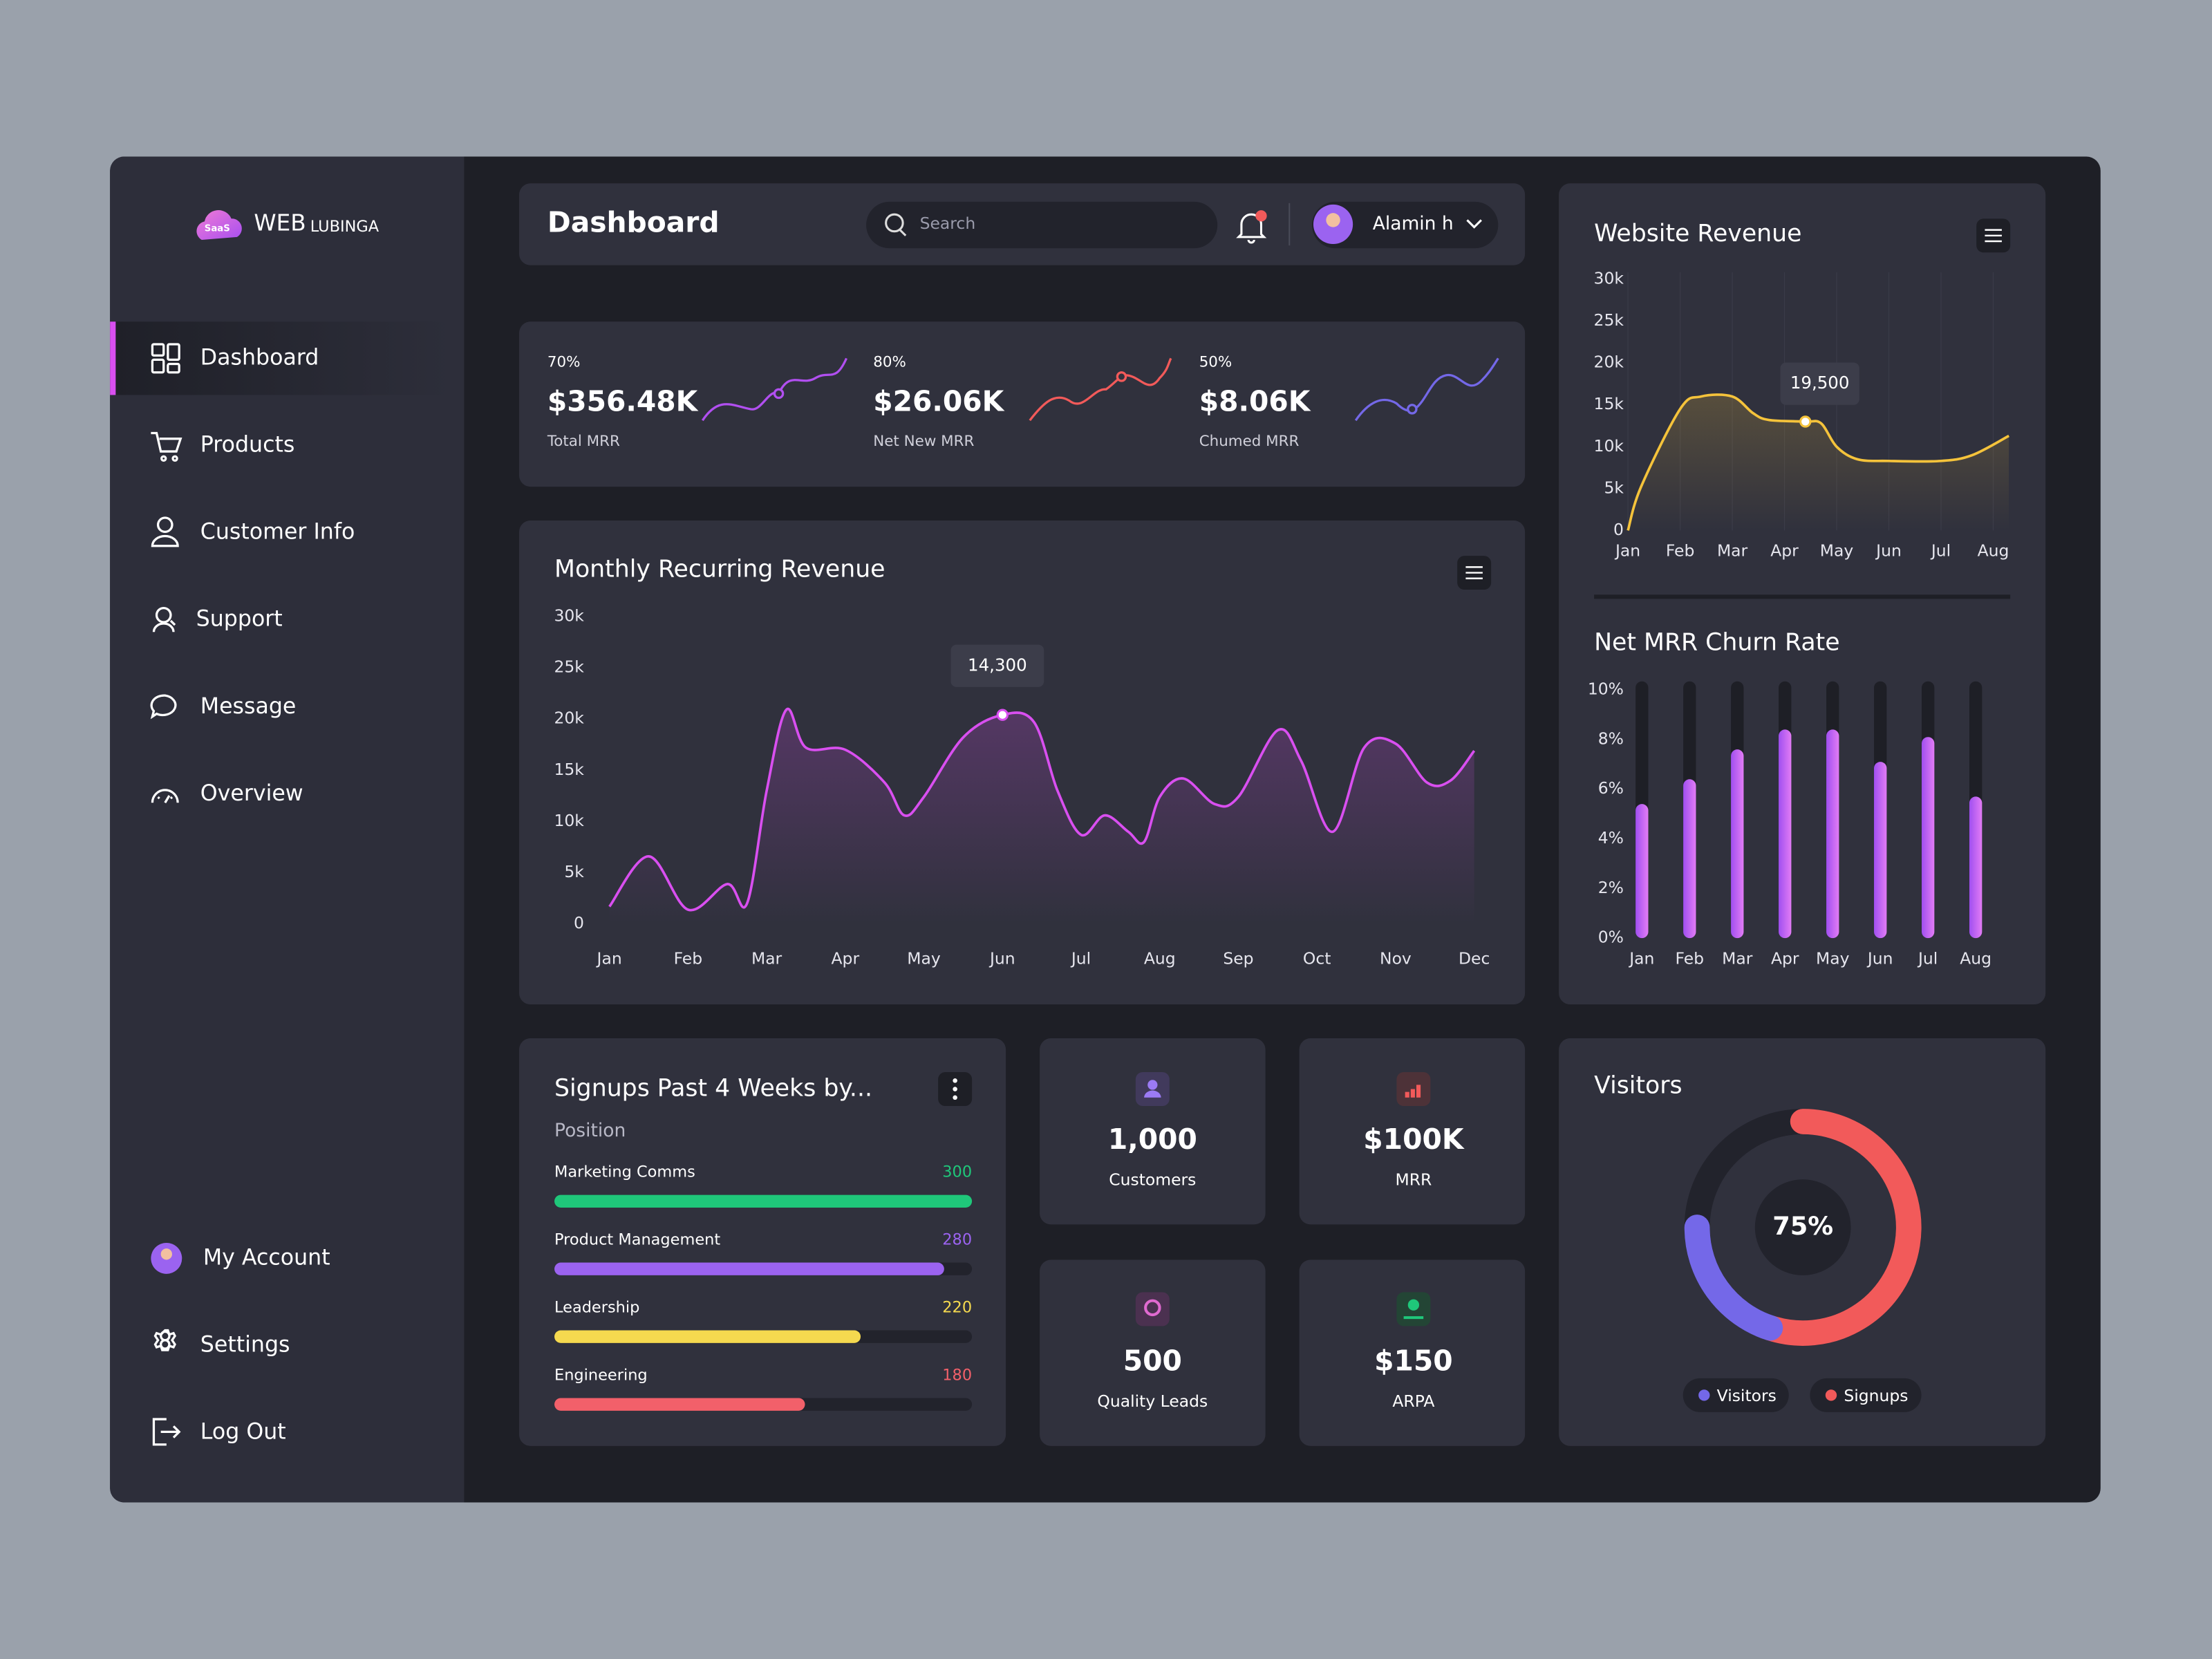 The height and width of the screenshot is (1659, 2212). I want to click on nav-active-bg, so click(282, 358).